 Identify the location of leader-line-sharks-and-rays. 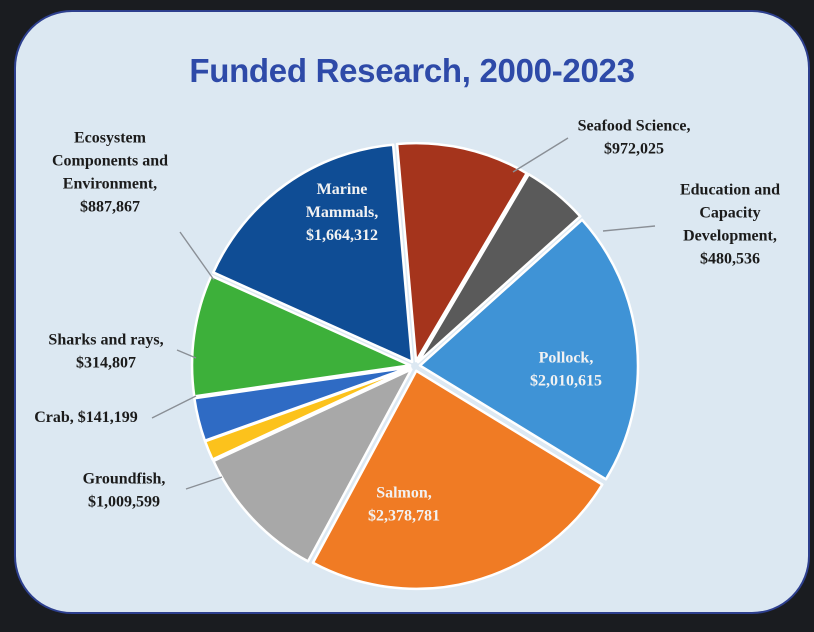
(186, 354).